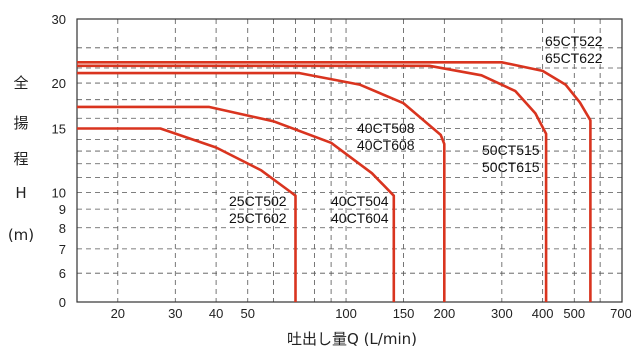  What do you see at coordinates (352, 339) in the screenshot?
I see `x-axis-title: 吐出し量Q (L/min)` at bounding box center [352, 339].